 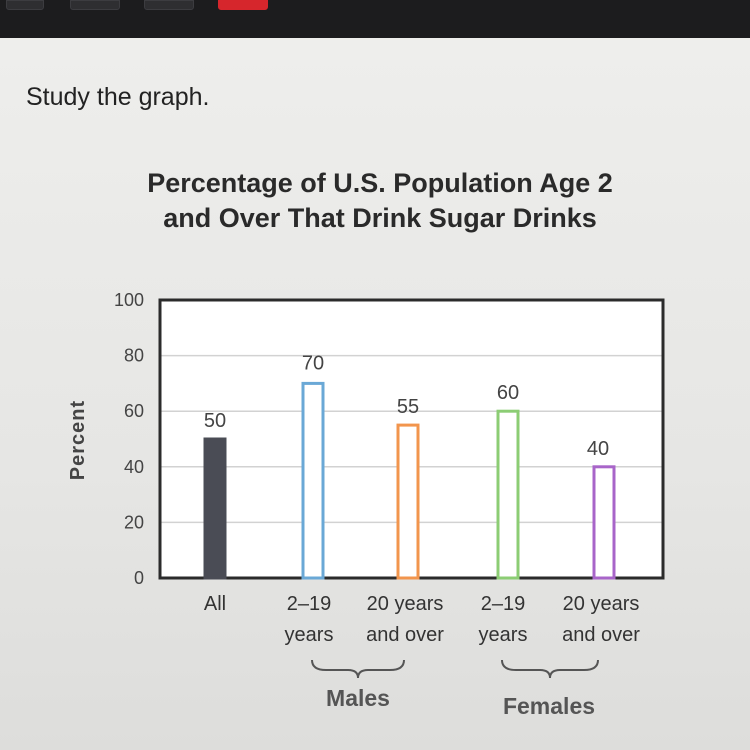 What do you see at coordinates (134, 522) in the screenshot?
I see `y-tick-label: 20` at bounding box center [134, 522].